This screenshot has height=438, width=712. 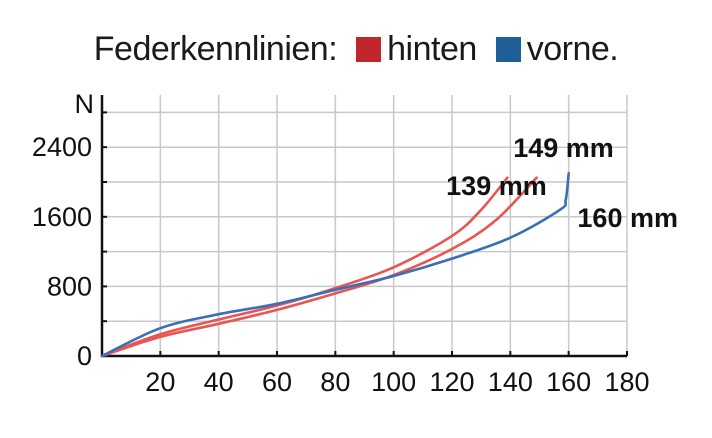 I want to click on x-tick-label: 100, so click(x=393, y=382).